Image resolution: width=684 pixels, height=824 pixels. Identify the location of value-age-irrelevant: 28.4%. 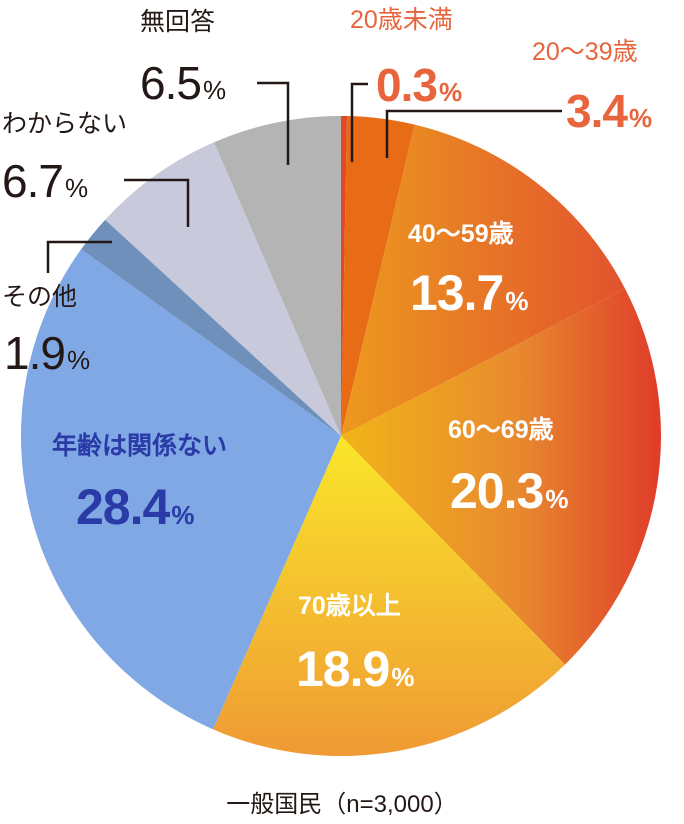
(135, 507).